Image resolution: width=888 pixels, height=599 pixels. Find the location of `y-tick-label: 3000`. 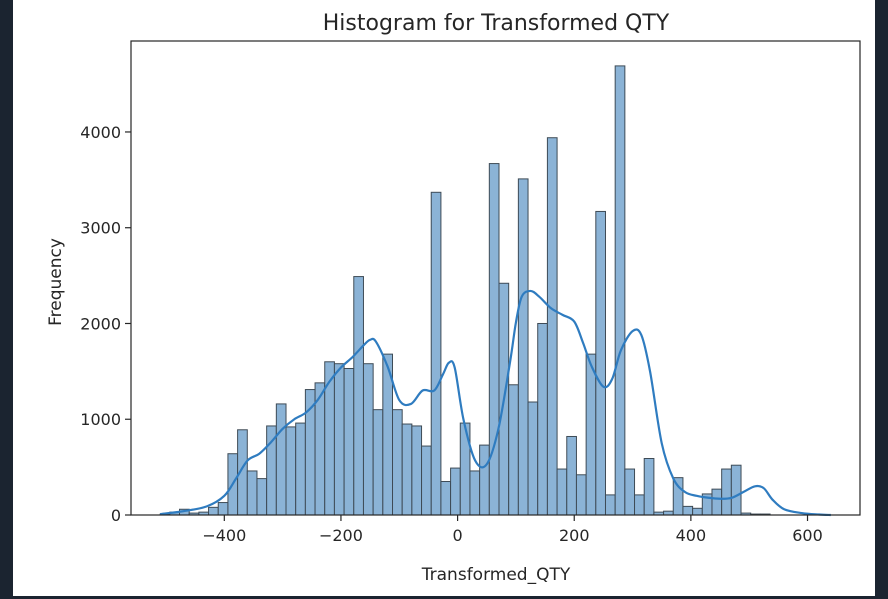

y-tick-label: 3000 is located at coordinates (100, 228).